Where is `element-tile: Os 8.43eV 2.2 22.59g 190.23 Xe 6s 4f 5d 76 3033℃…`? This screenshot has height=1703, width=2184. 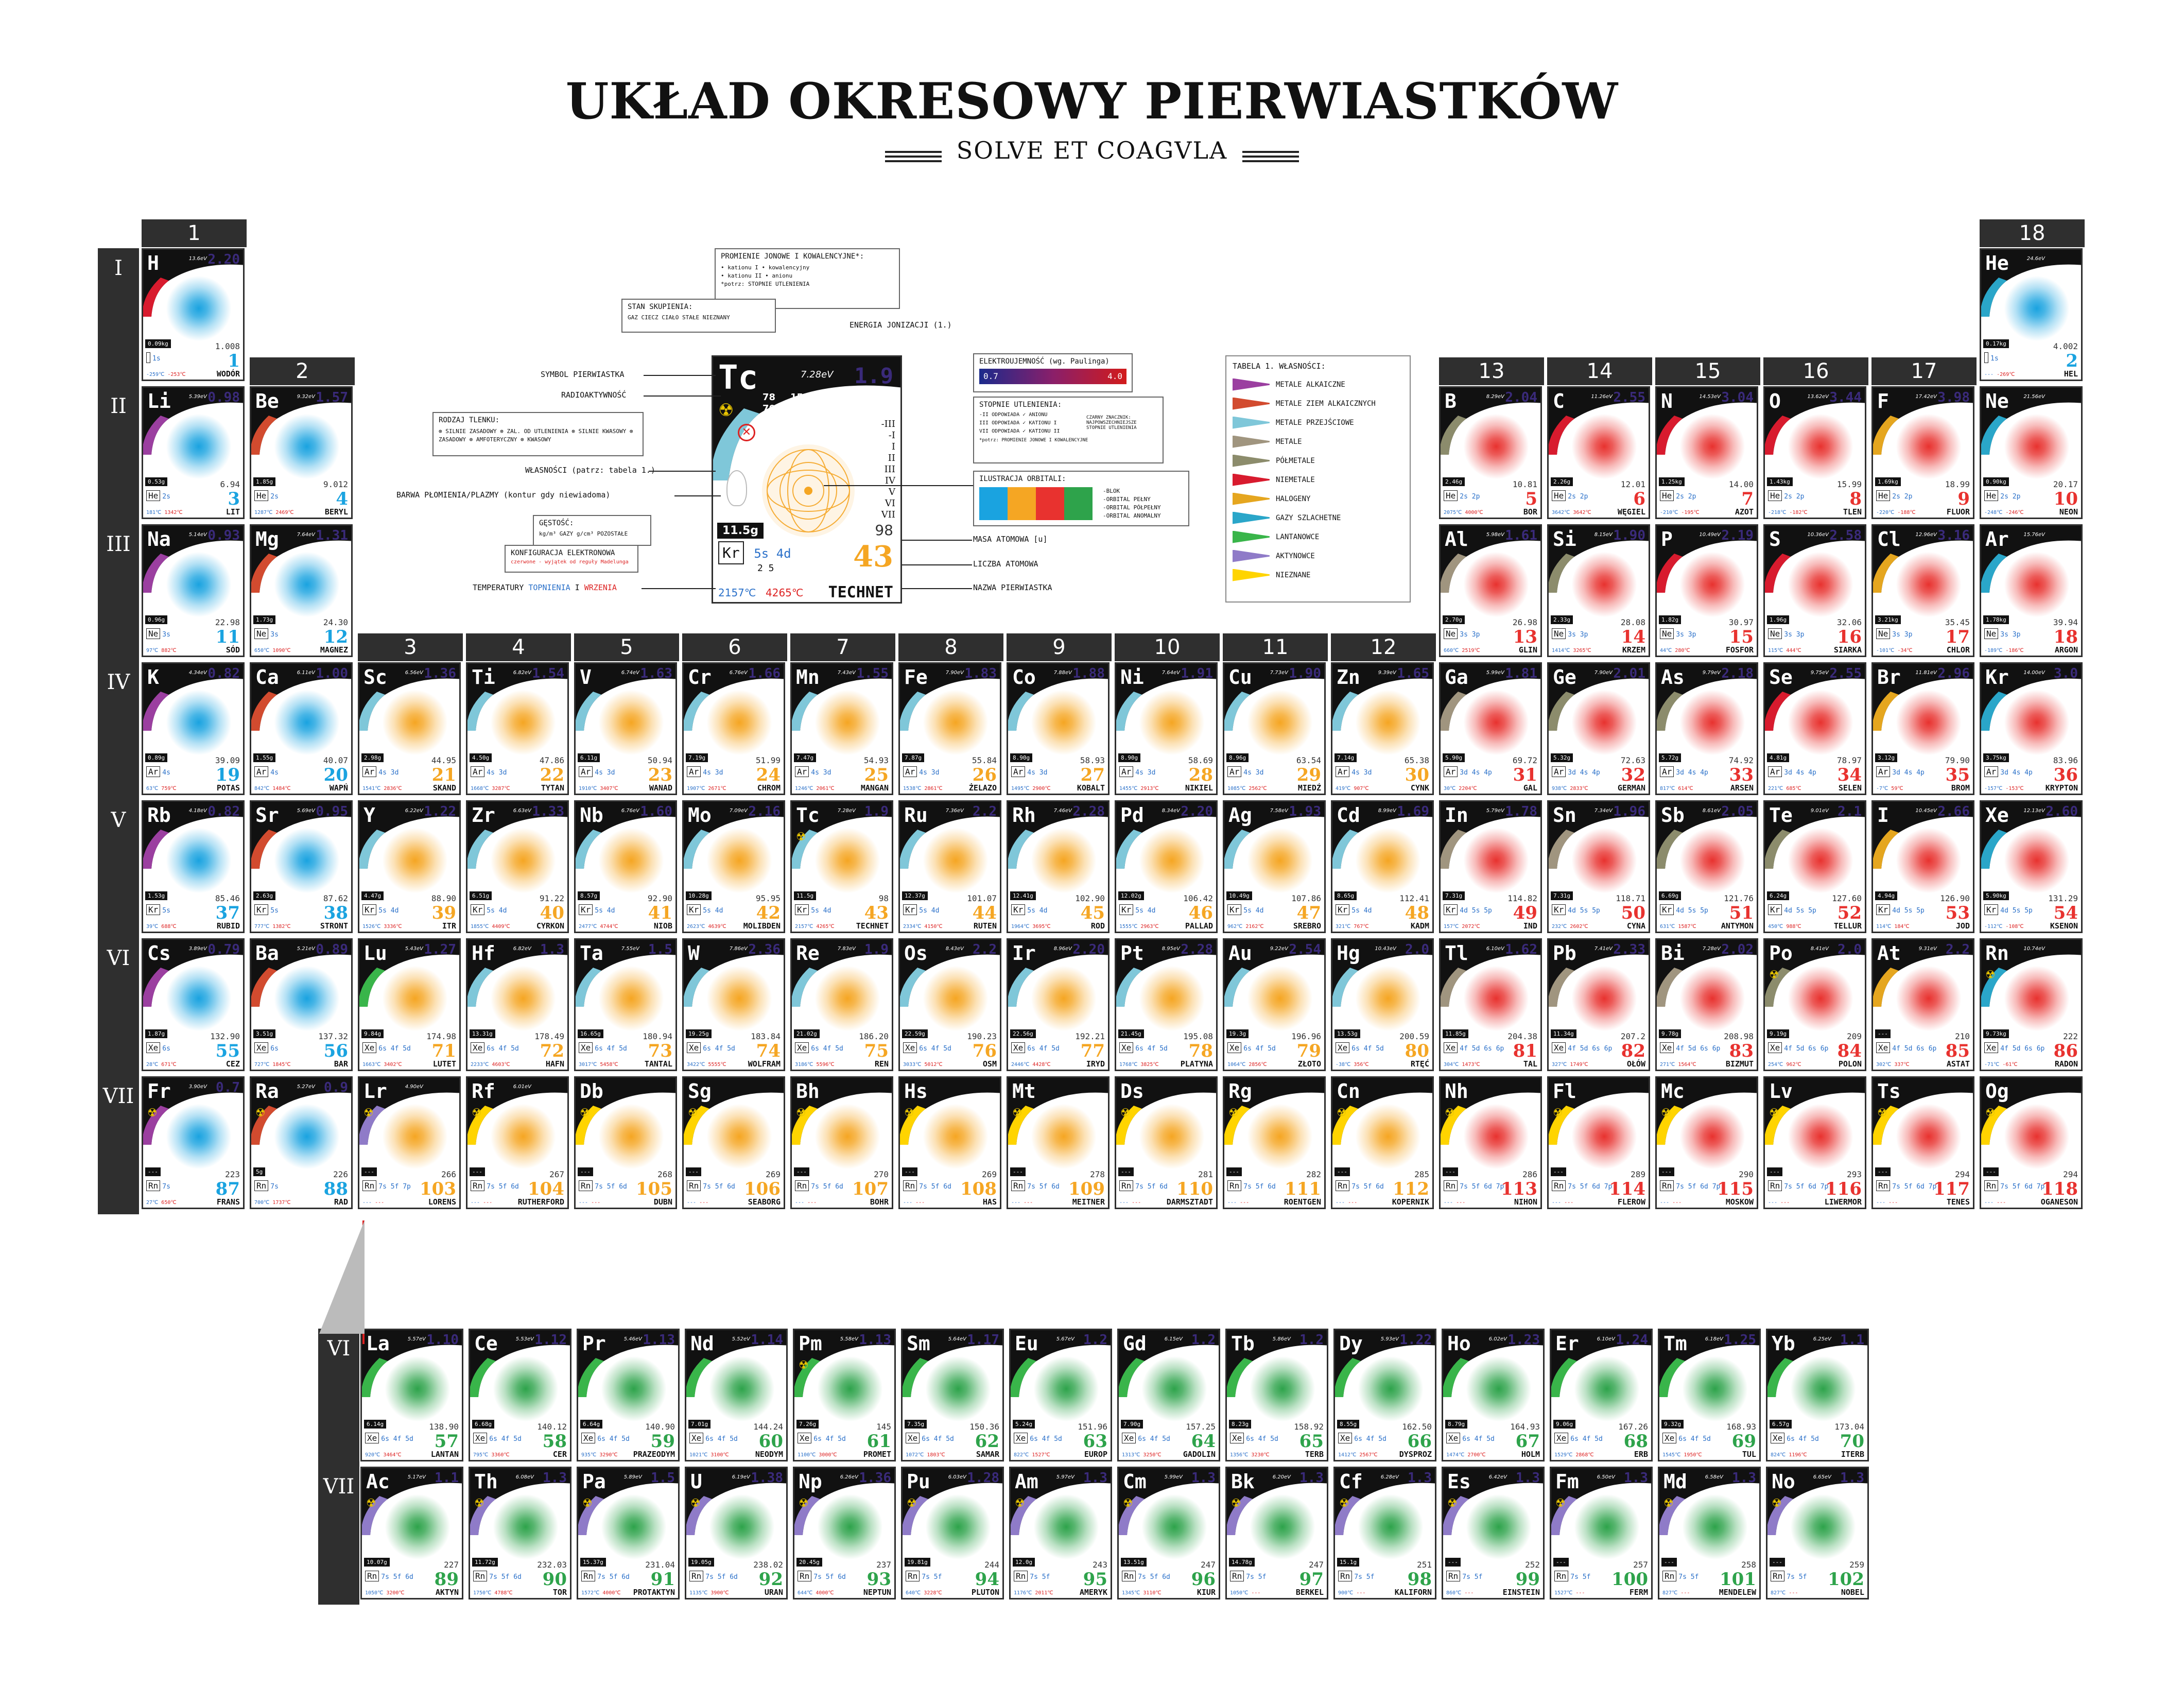 element-tile: Os 8.43eV 2.2 22.59g 190.23 Xe 6s 4f 5d 76 3033℃… is located at coordinates (949, 1004).